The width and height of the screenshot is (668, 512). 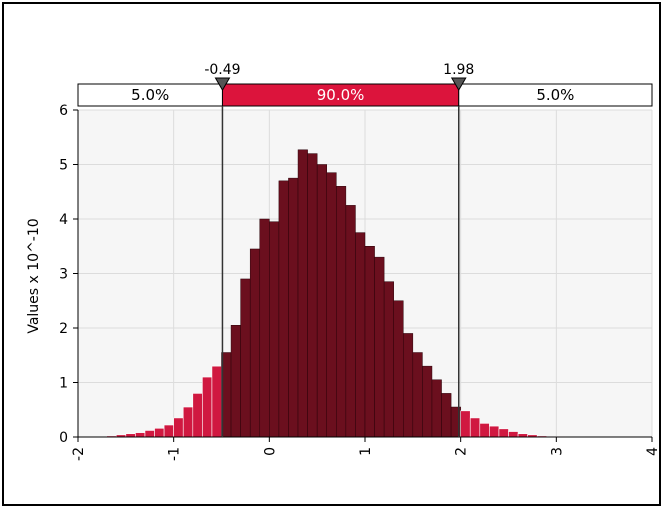 What do you see at coordinates (63, 275) in the screenshot?
I see `y-tick-label: 3` at bounding box center [63, 275].